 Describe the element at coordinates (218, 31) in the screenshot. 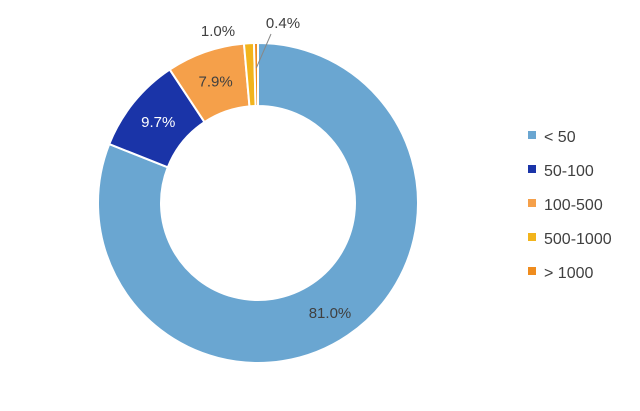

I see `data-label: 1.0%` at that location.